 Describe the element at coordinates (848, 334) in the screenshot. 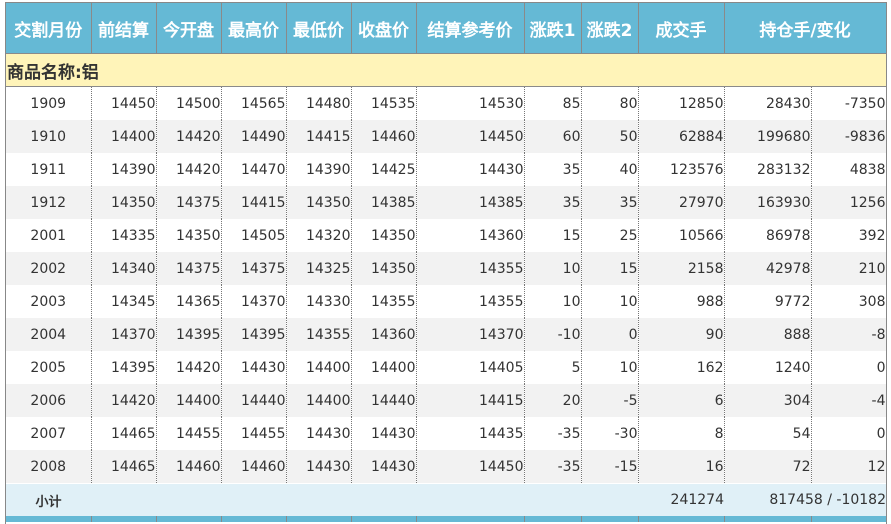

I see `cell-oi-change: -8` at that location.